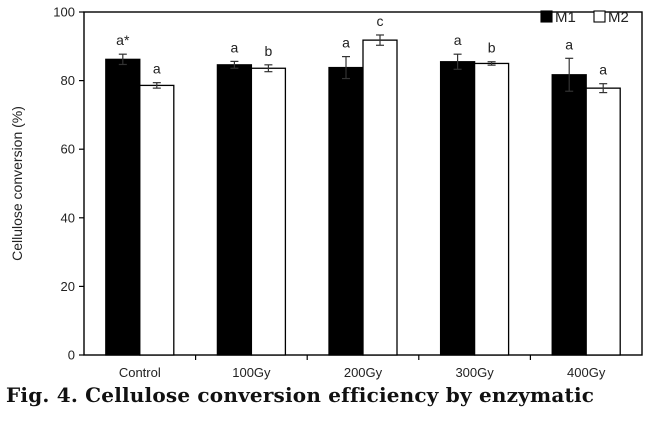 This screenshot has width=661, height=422. Describe the element at coordinates (71, 355) in the screenshot. I see `y-tick-label: 0` at that location.